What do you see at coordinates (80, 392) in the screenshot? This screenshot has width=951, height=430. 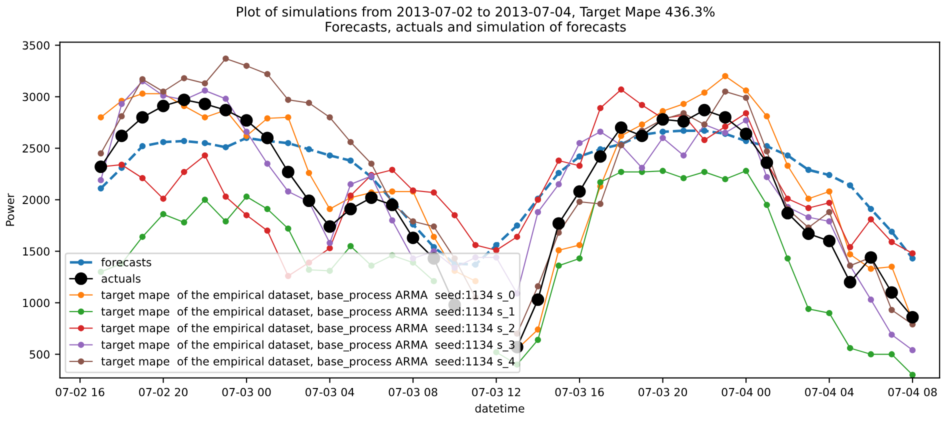 I see `x-tick-label: 07-02 16` at bounding box center [80, 392].